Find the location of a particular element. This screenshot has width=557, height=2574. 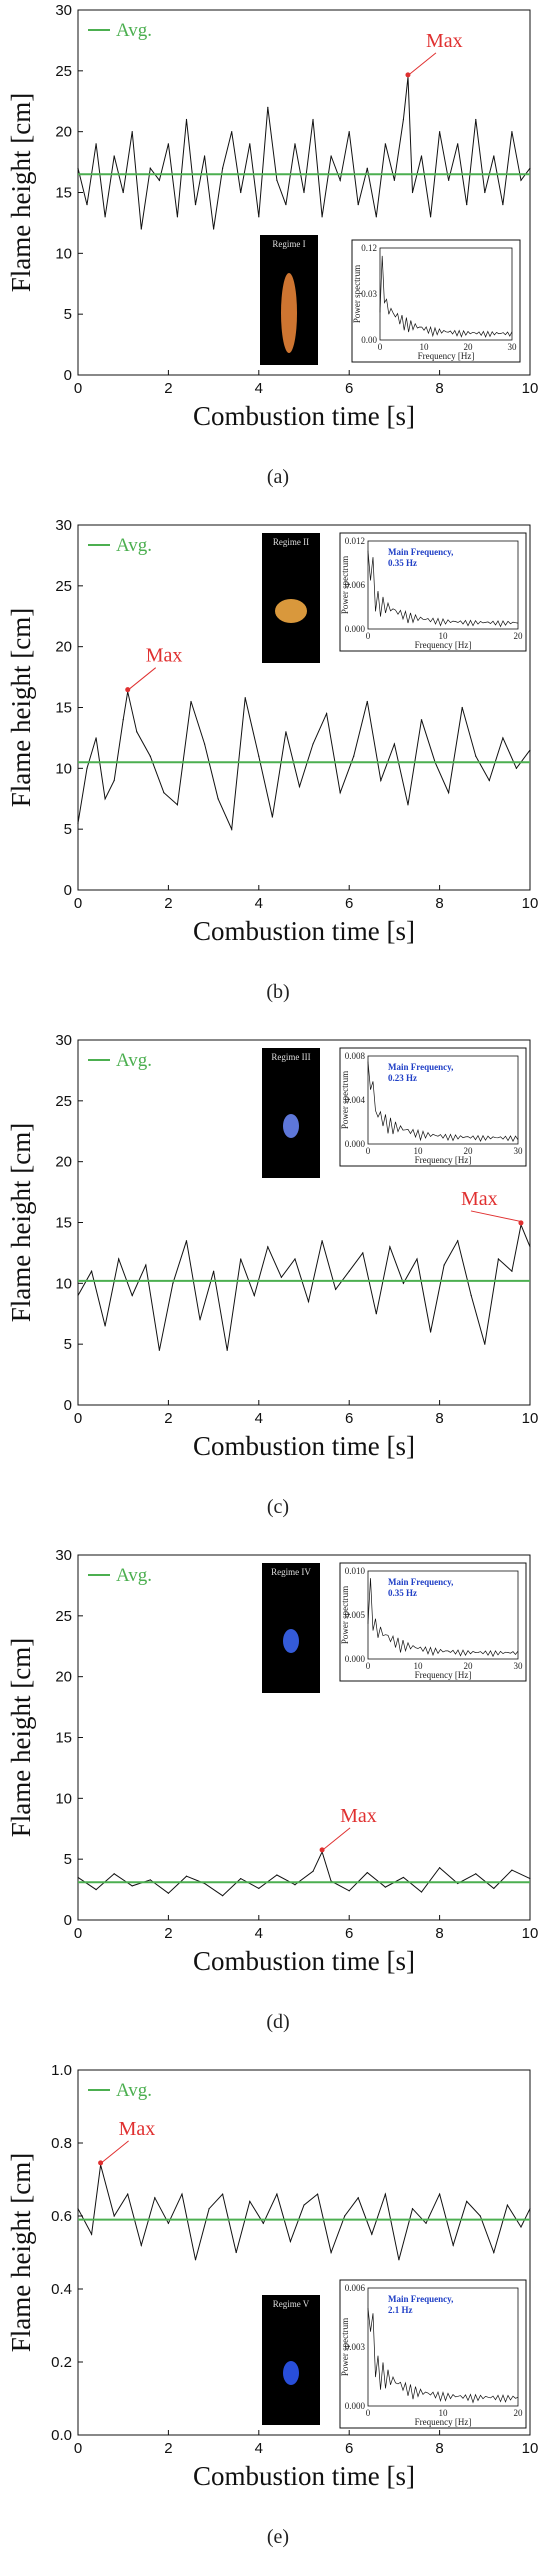

spectrum-y-tick: 0.12 is located at coordinates (369, 248).